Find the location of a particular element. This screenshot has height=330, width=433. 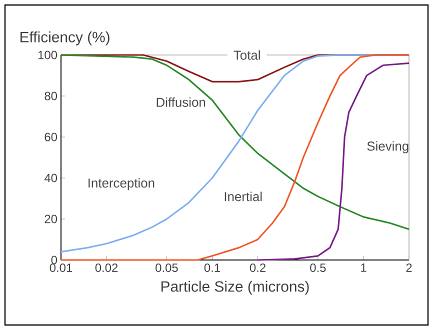

y-axis-title: Efficiency (%) is located at coordinates (65, 38).